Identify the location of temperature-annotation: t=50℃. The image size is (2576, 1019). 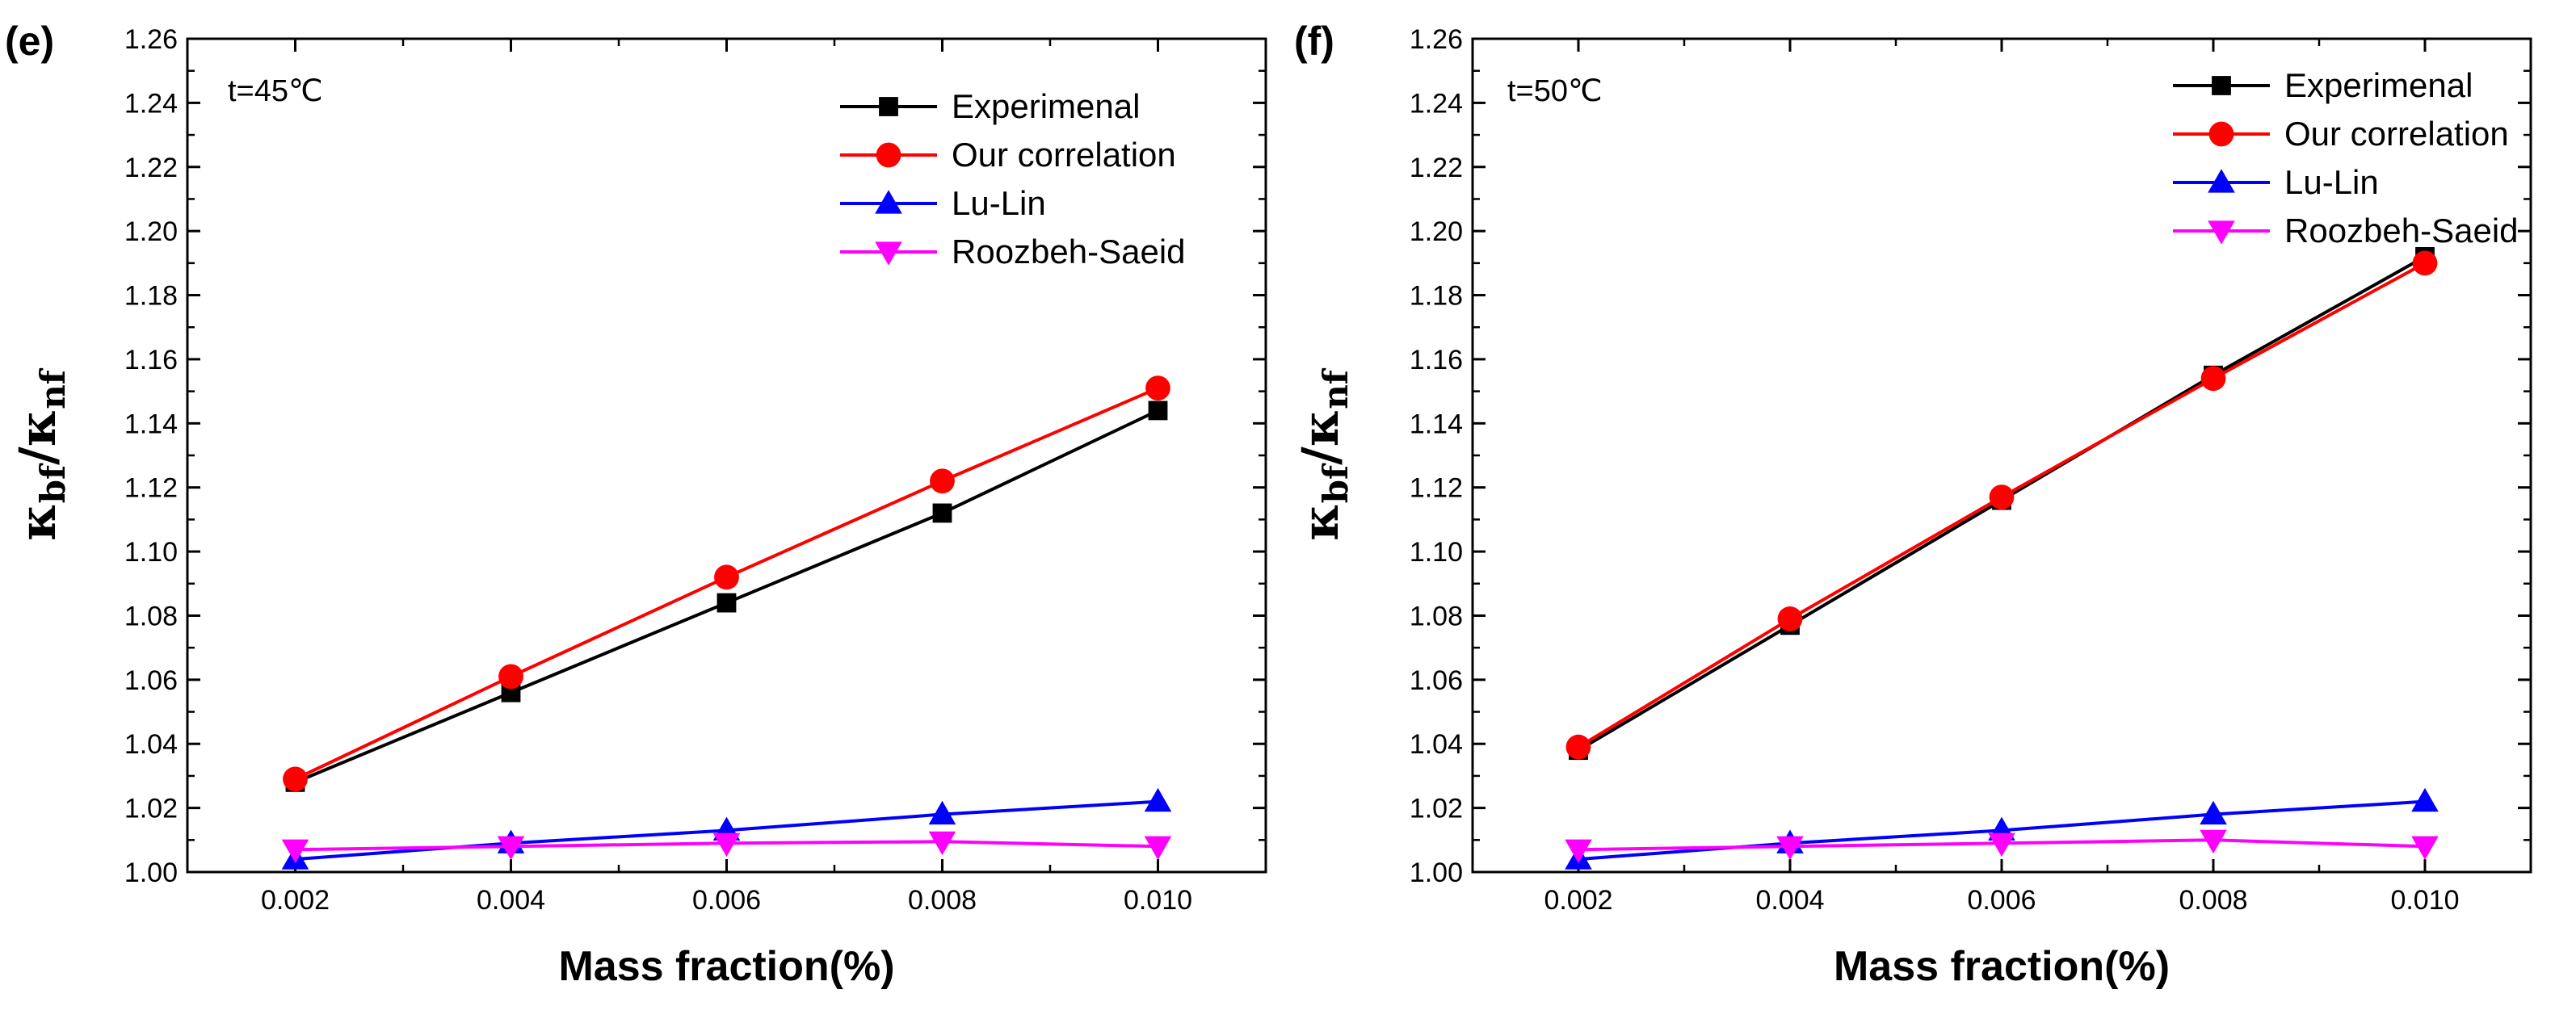
(1555, 91).